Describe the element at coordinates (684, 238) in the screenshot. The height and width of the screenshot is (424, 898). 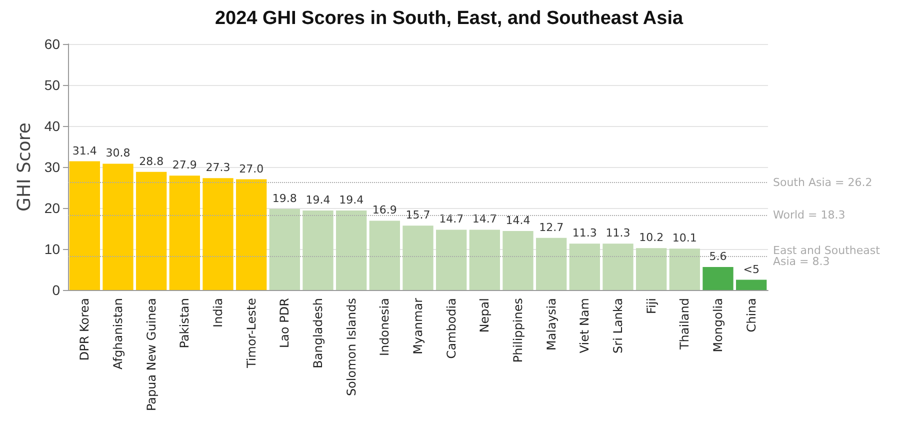
I see `data-label: 10.1` at that location.